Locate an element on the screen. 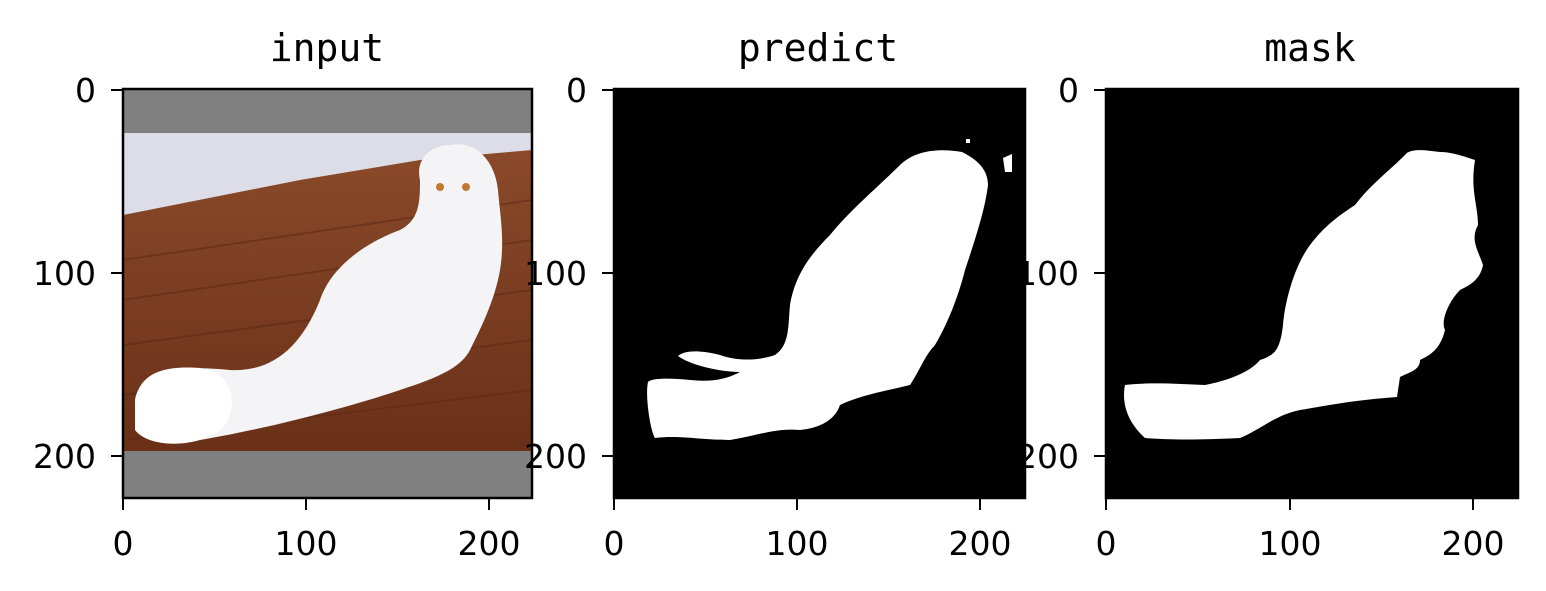 This screenshot has width=1546, height=591. panel-title-input: input is located at coordinates (327, 48).